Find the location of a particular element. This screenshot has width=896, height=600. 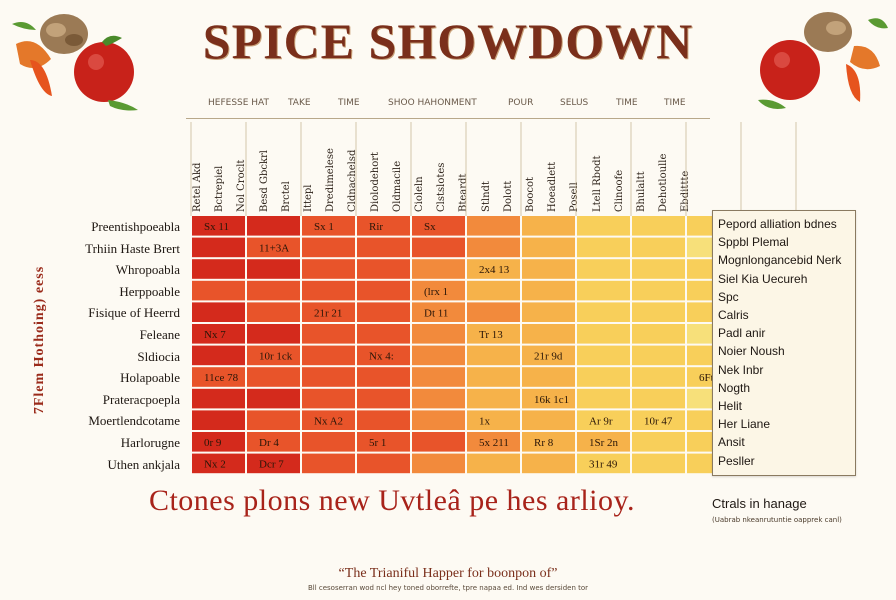

heatmap-cell-label: 10r 47 is located at coordinates (658, 421).